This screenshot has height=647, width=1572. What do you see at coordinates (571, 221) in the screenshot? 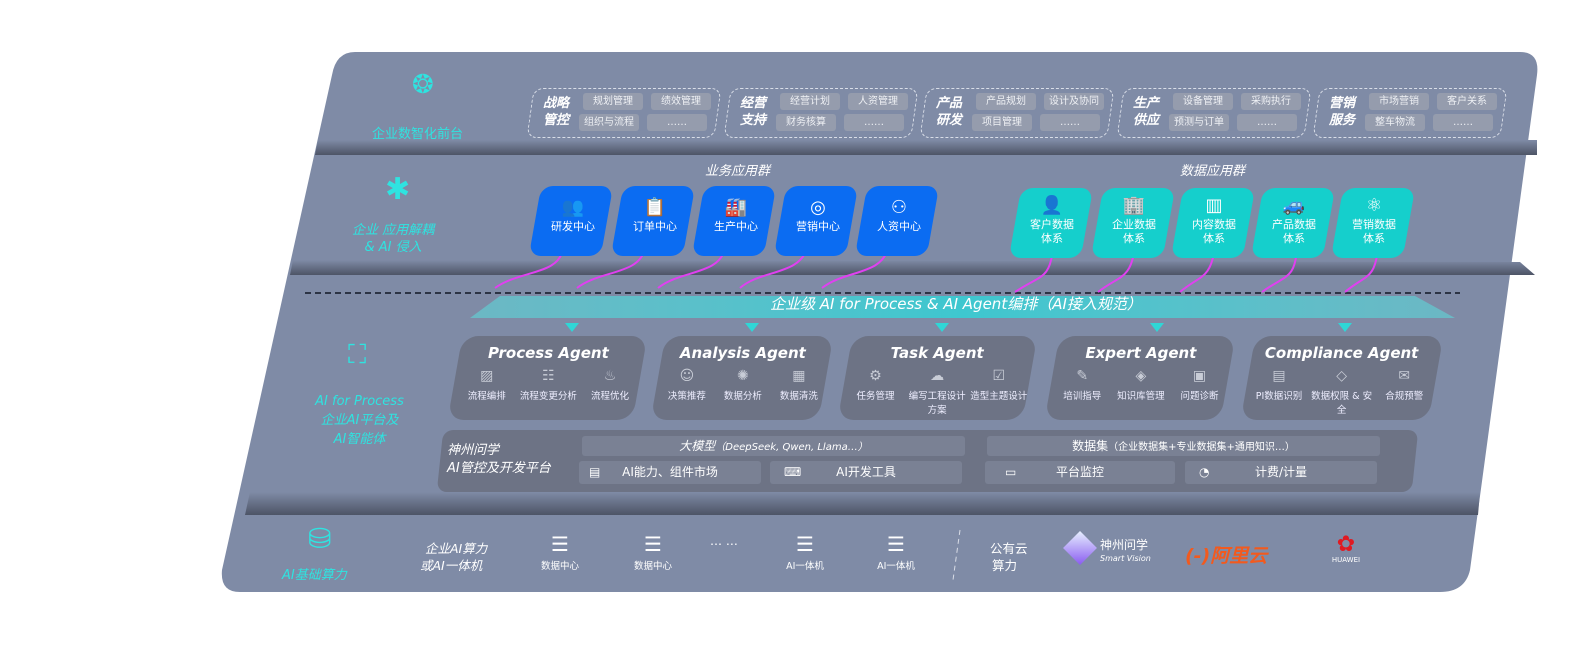
I see `business-app: 👥 研发中心` at bounding box center [571, 221].